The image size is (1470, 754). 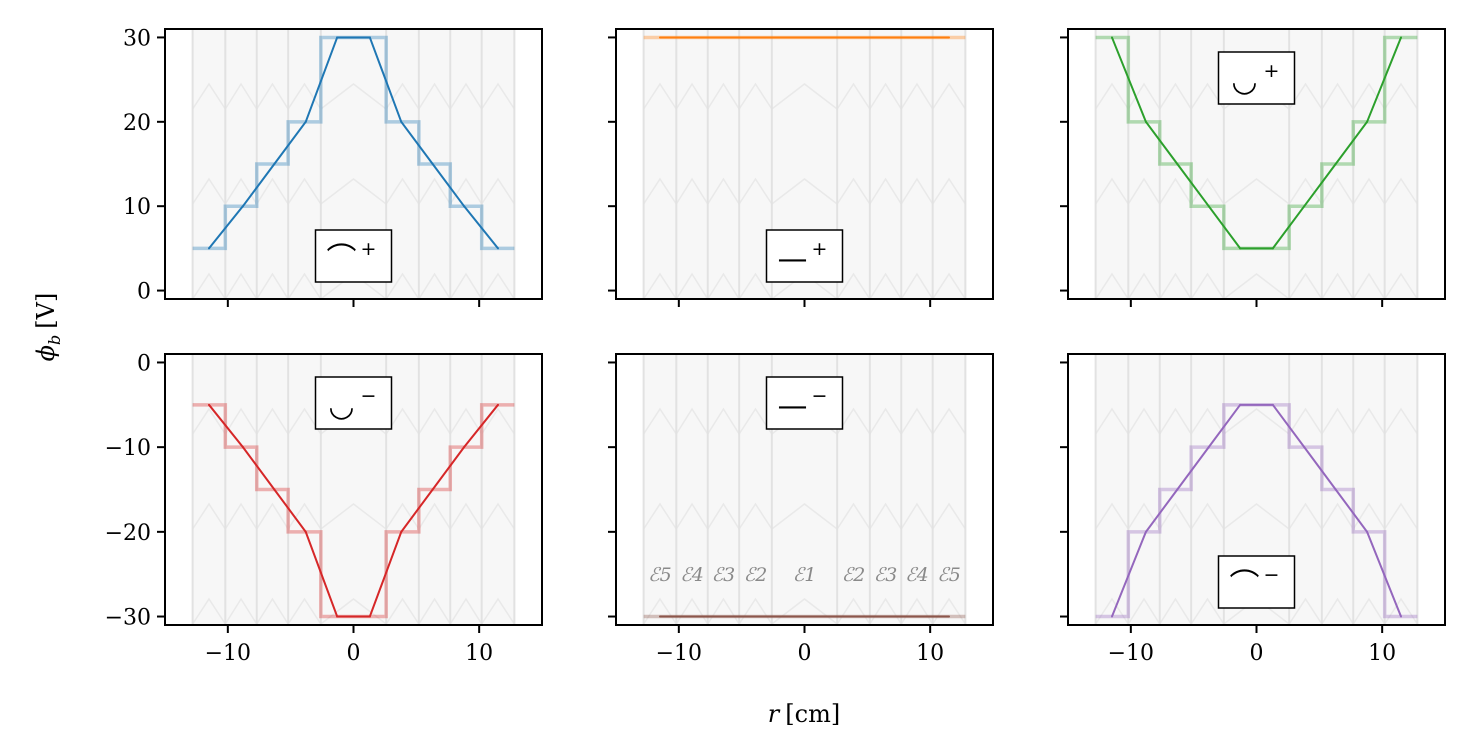 I want to click on y-axis-label-subscript: b, so click(x=54, y=340).